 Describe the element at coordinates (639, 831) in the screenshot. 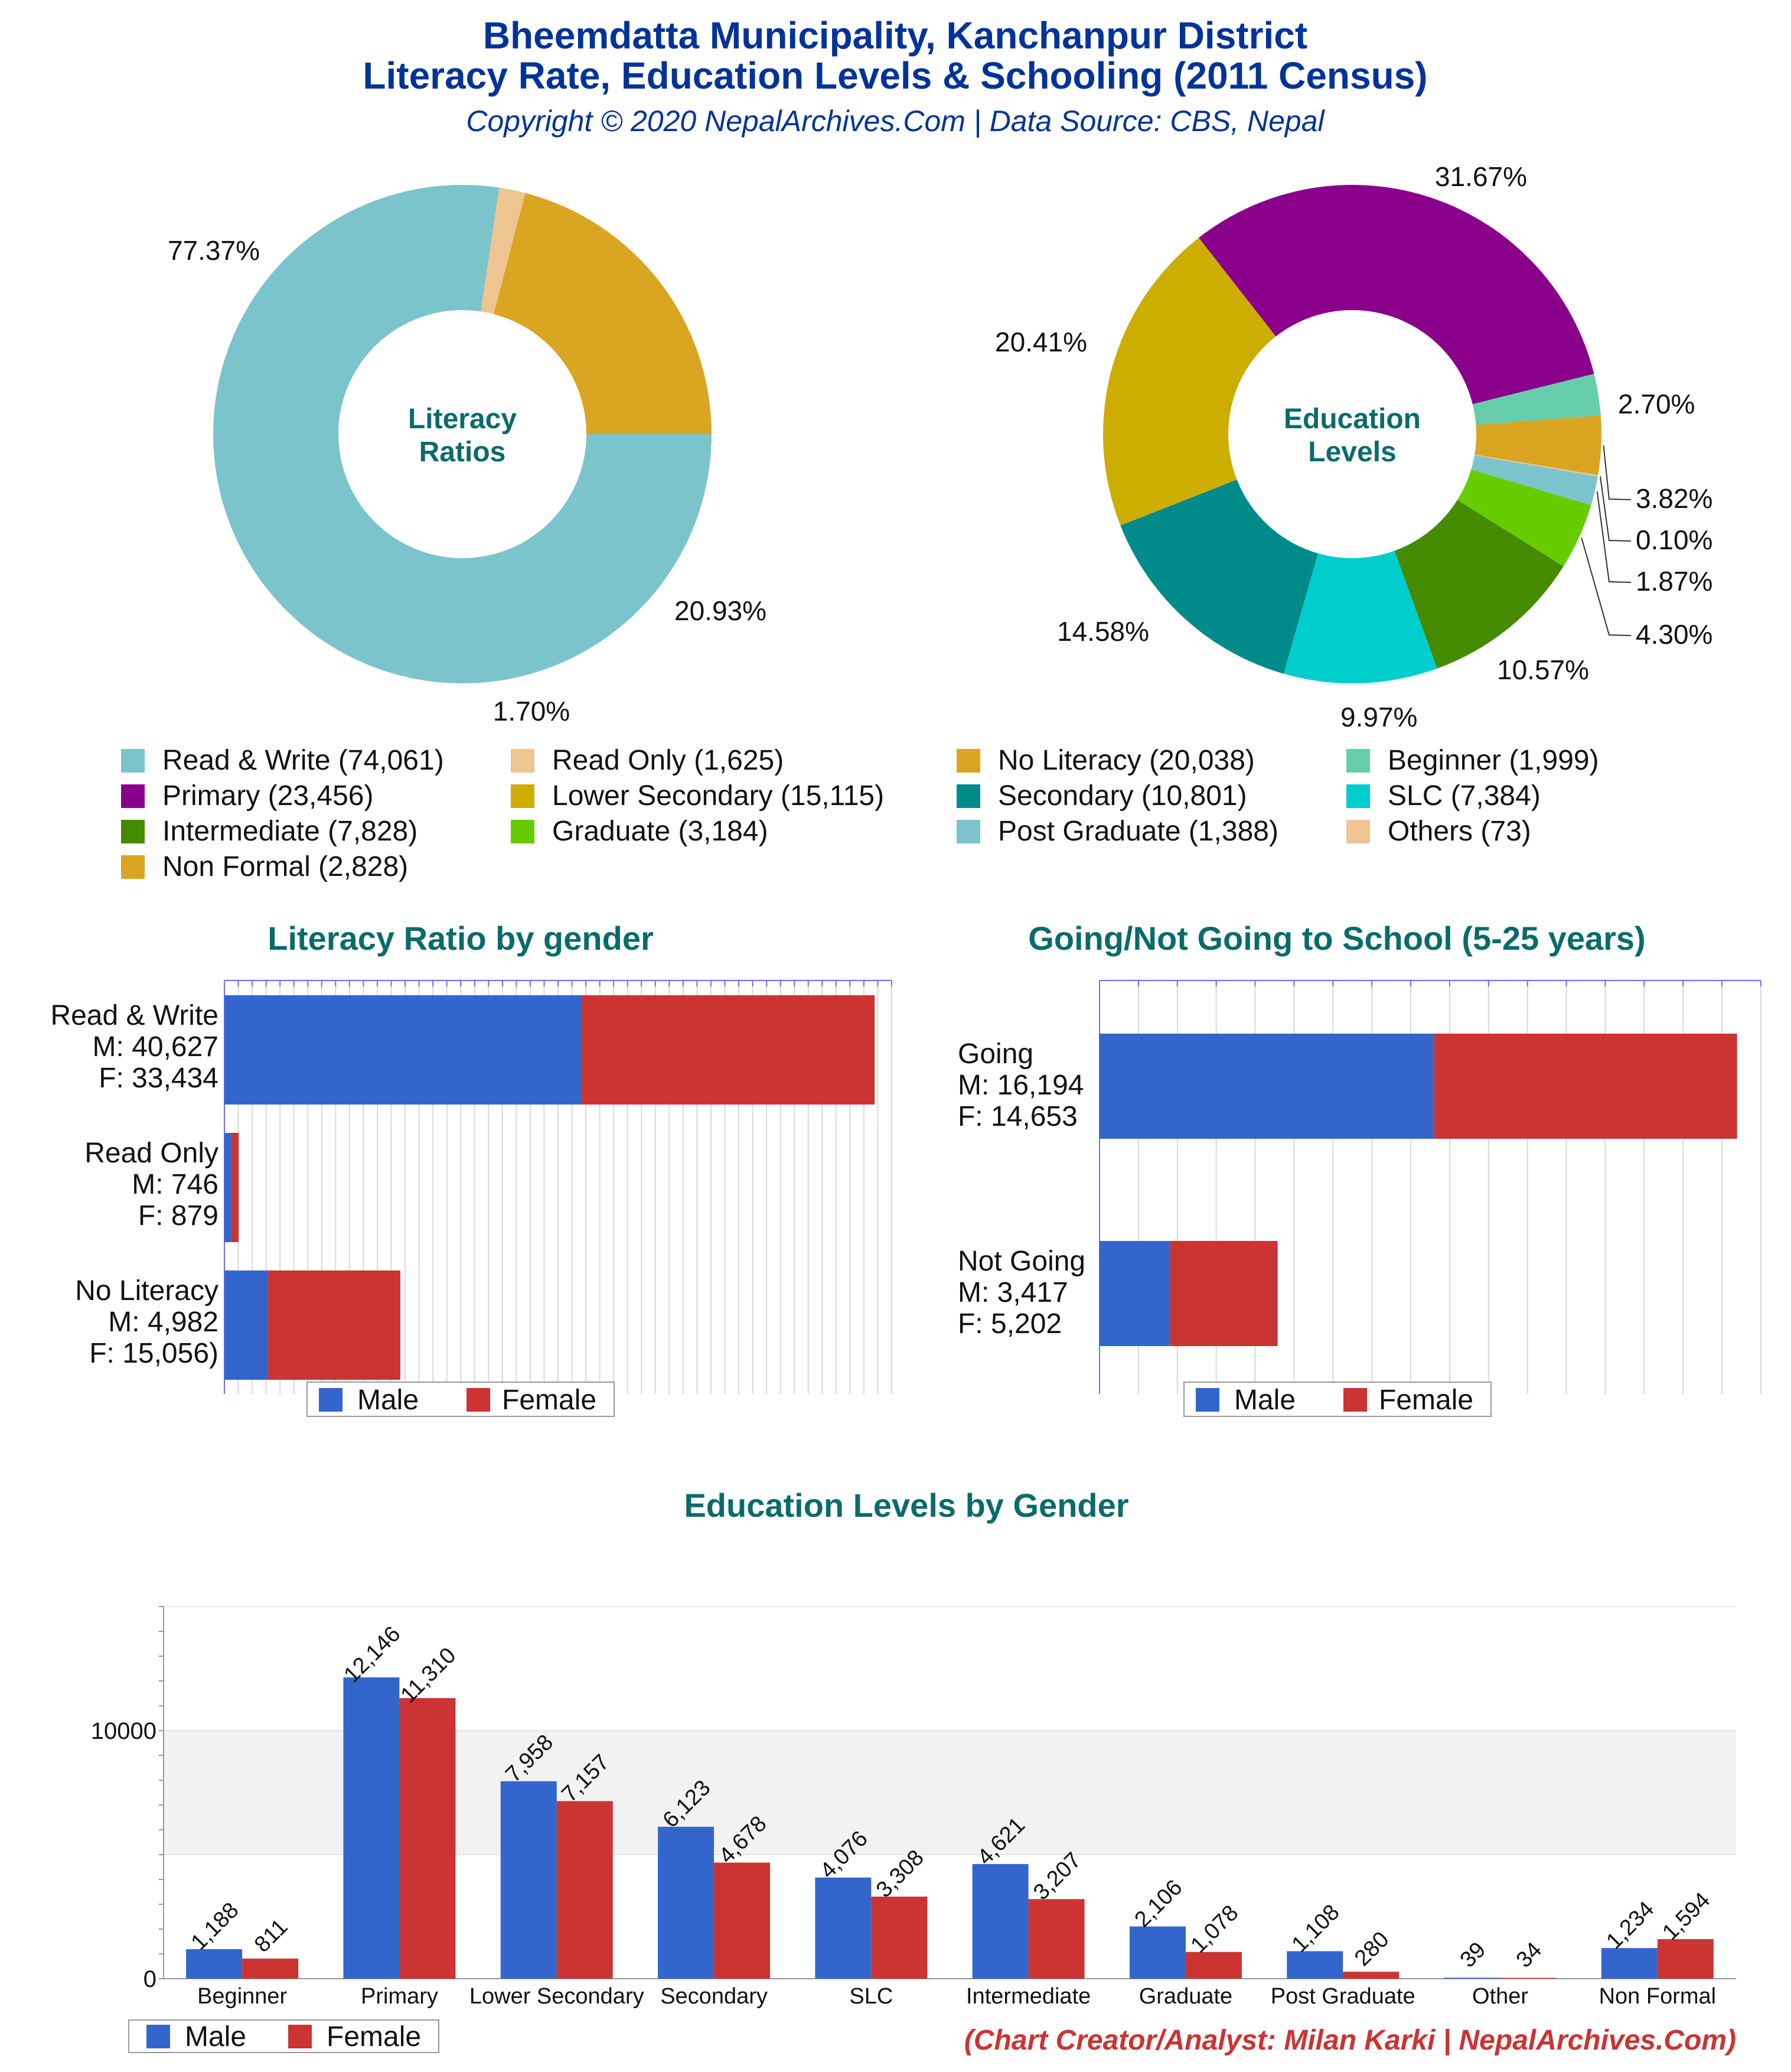

I see `legend-item-graduate: Graduate (3,184)` at that location.